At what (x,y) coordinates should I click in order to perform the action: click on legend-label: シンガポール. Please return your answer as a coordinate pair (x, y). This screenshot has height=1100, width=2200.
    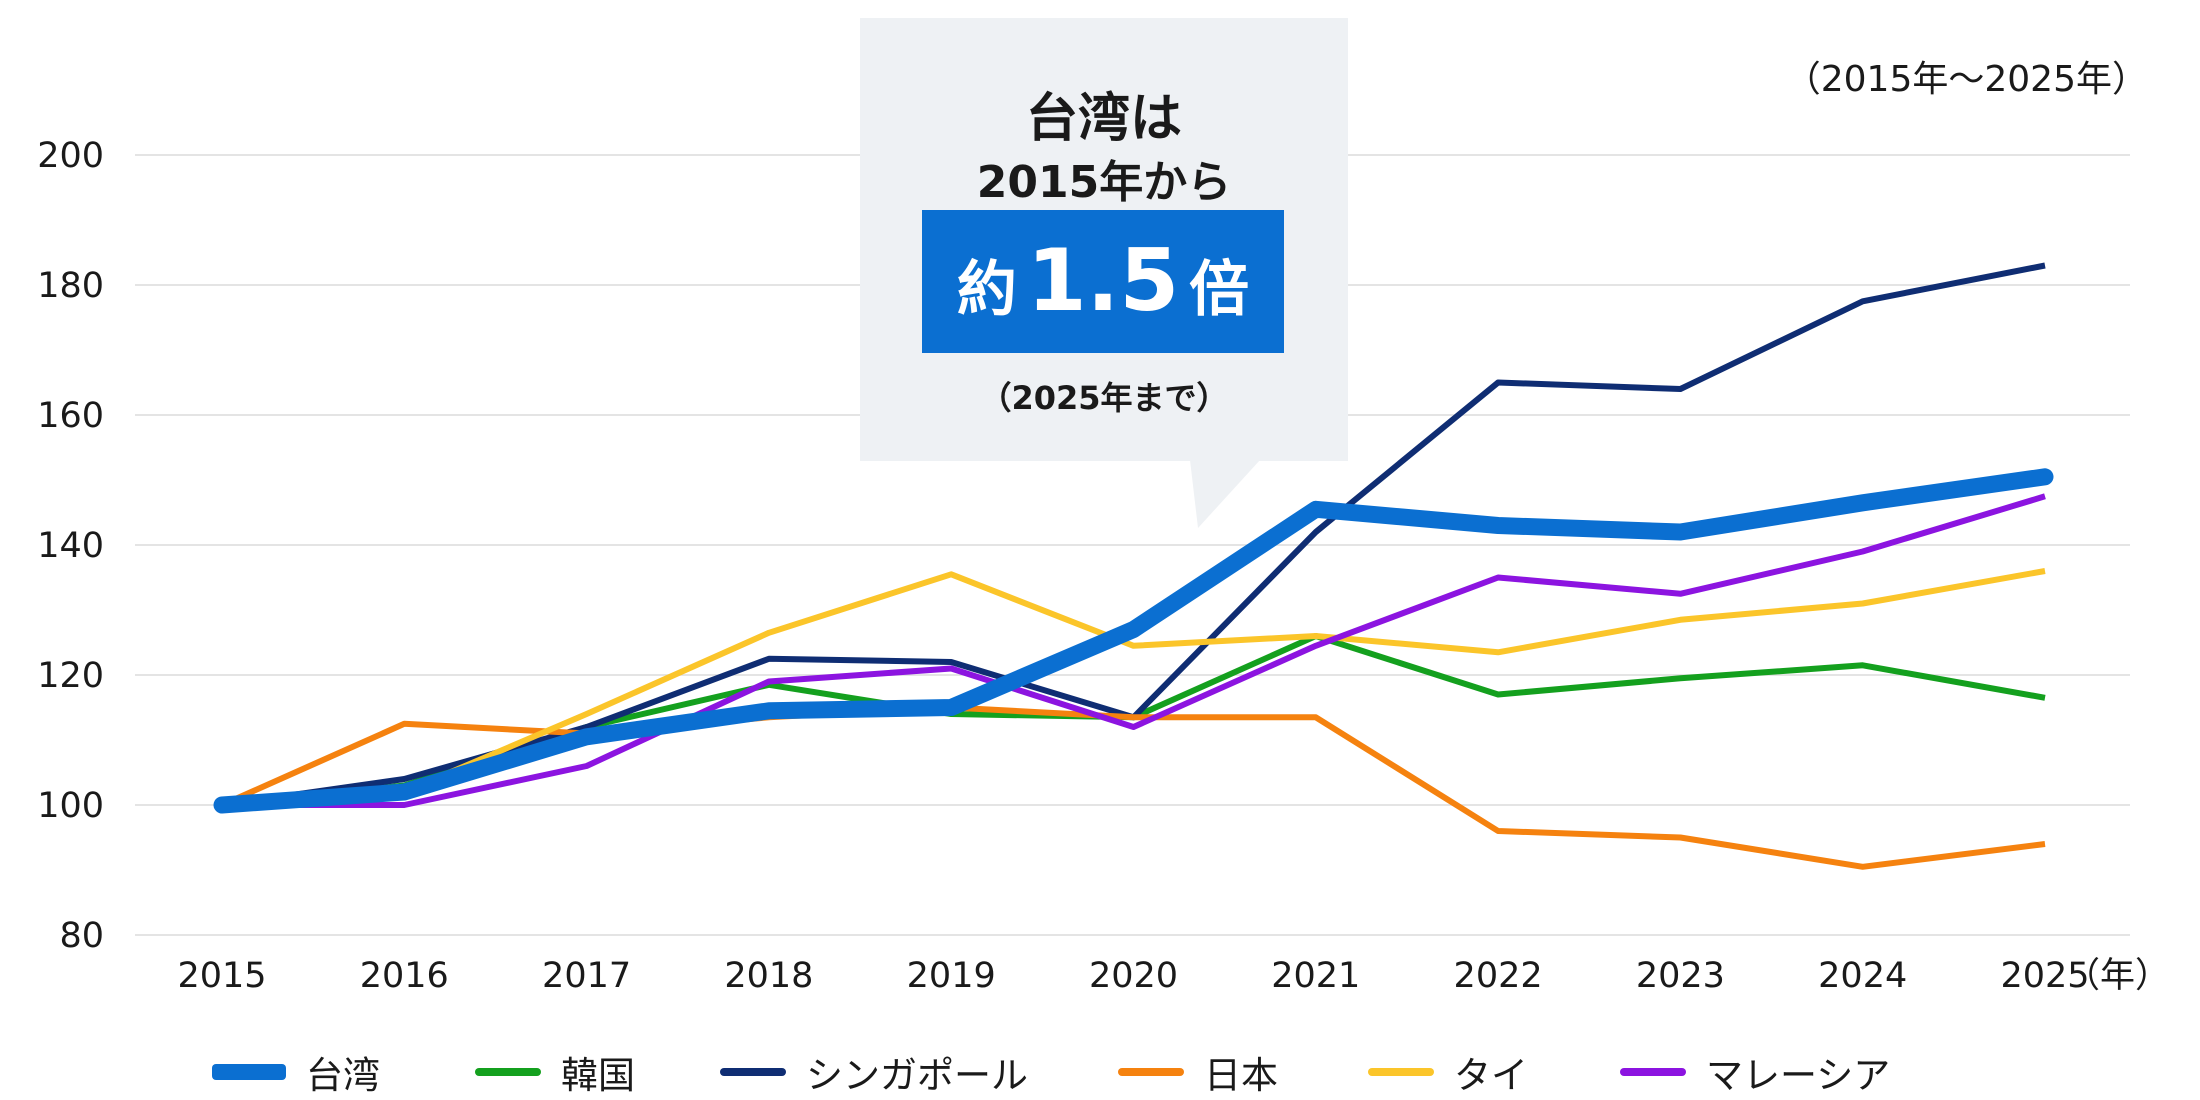
    Looking at the image, I should click on (917, 1075).